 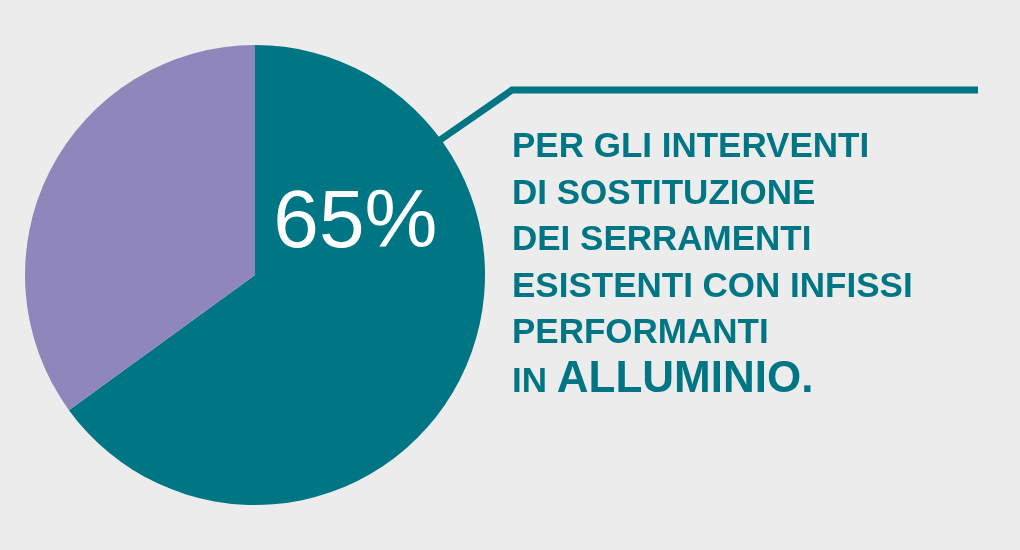 I want to click on data-label: 65%, so click(x=355, y=219).